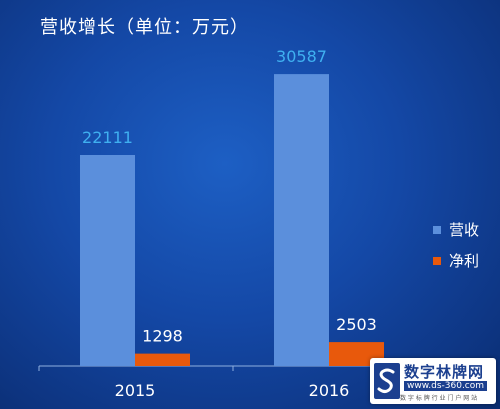 The image size is (500, 409). Describe the element at coordinates (356, 324) in the screenshot. I see `data-label-profit-2016: 2503` at that location.